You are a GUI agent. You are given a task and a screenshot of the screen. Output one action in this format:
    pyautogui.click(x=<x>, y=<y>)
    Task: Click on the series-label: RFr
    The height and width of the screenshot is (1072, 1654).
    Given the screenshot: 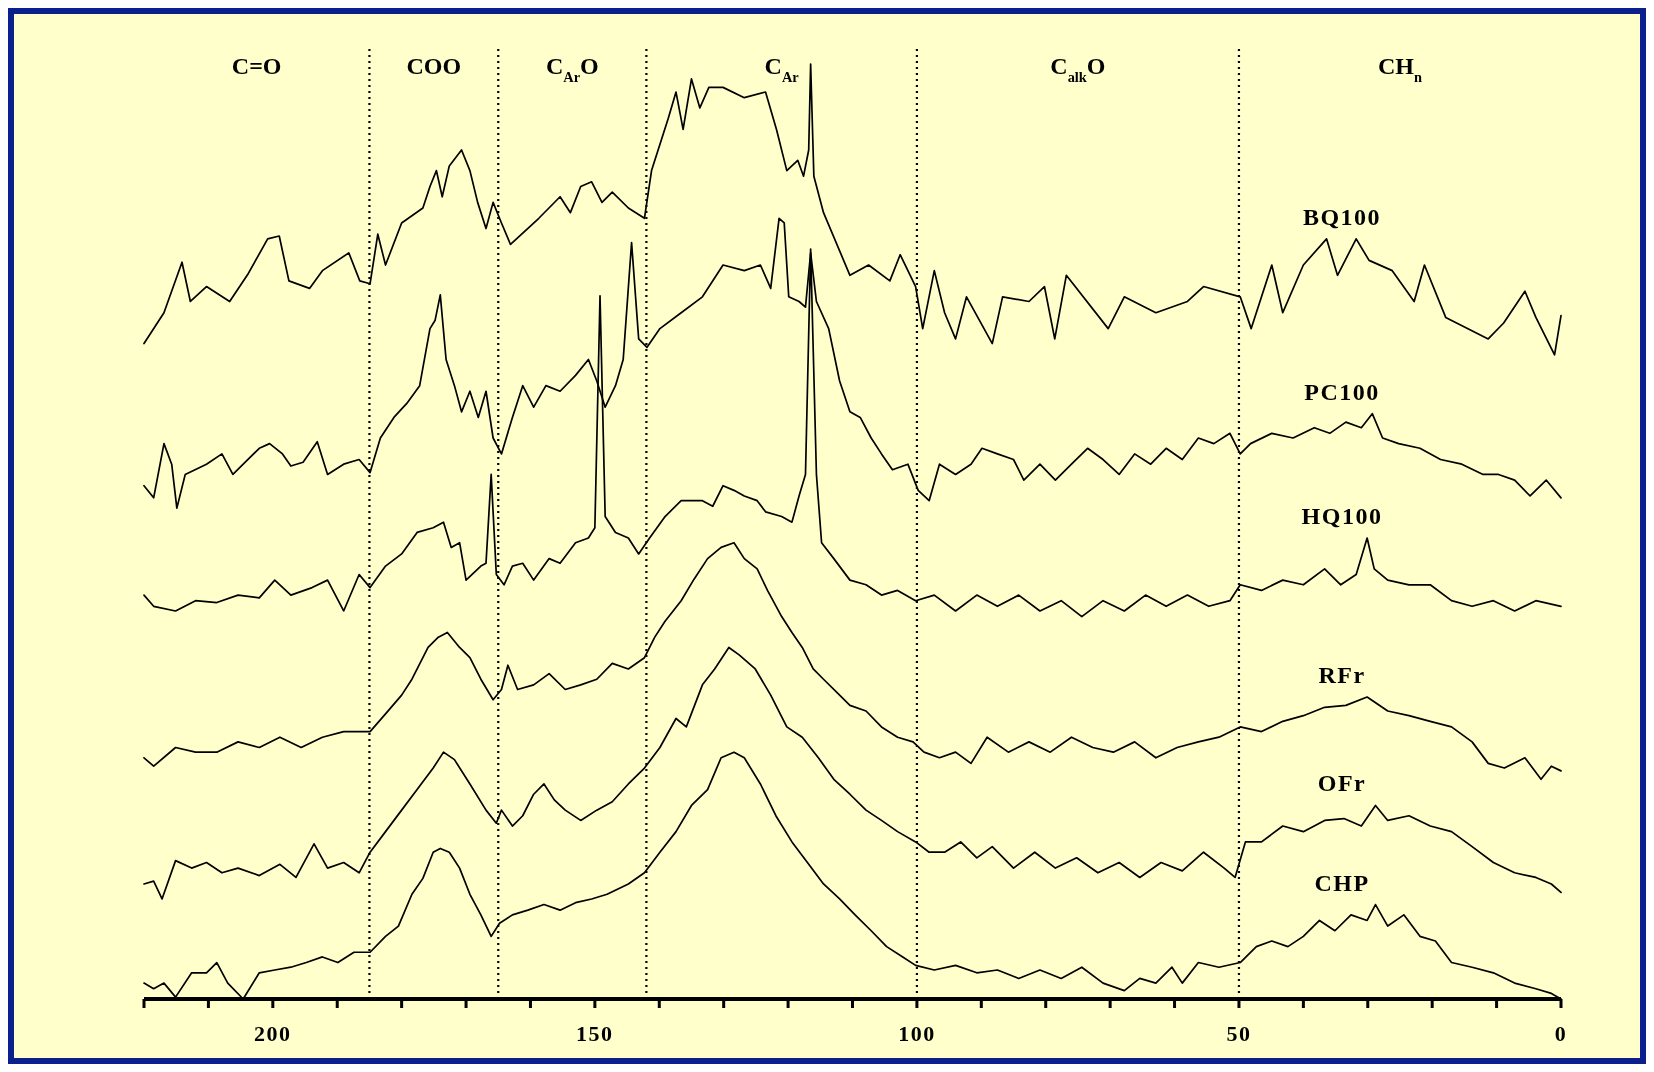 What is the action you would take?
    pyautogui.click(x=1342, y=674)
    